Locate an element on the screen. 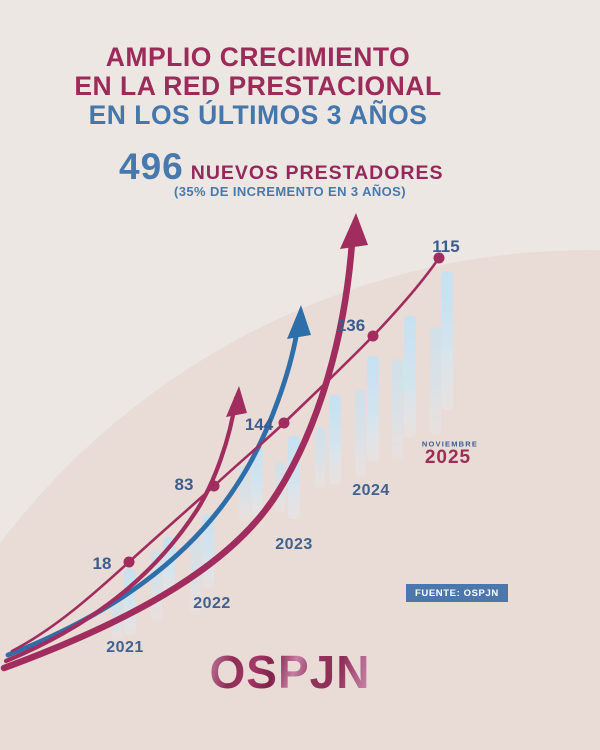 This screenshot has width=600, height=750. stat-subtitle: (35% DE INCREMENTO EN 3 AÑOS) is located at coordinates (290, 191).